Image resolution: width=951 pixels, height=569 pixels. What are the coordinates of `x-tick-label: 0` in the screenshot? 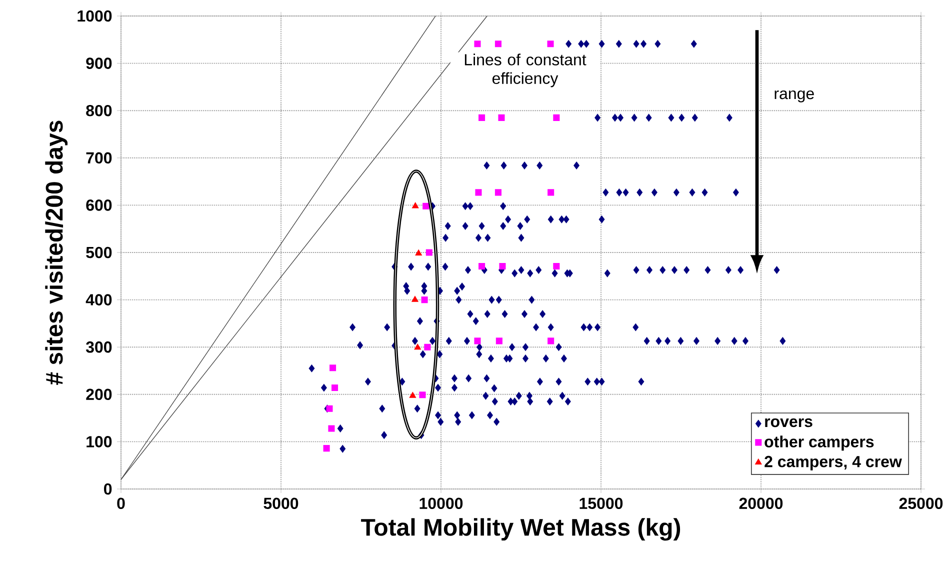 It's located at (121, 504).